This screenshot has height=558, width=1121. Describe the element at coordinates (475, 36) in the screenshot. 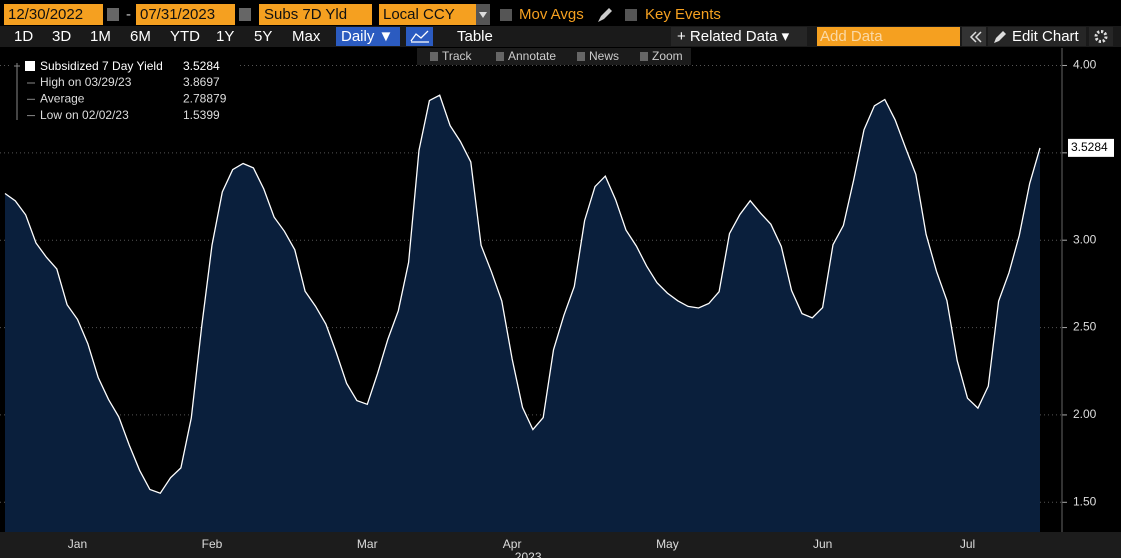

I see `table-button: Table` at that location.